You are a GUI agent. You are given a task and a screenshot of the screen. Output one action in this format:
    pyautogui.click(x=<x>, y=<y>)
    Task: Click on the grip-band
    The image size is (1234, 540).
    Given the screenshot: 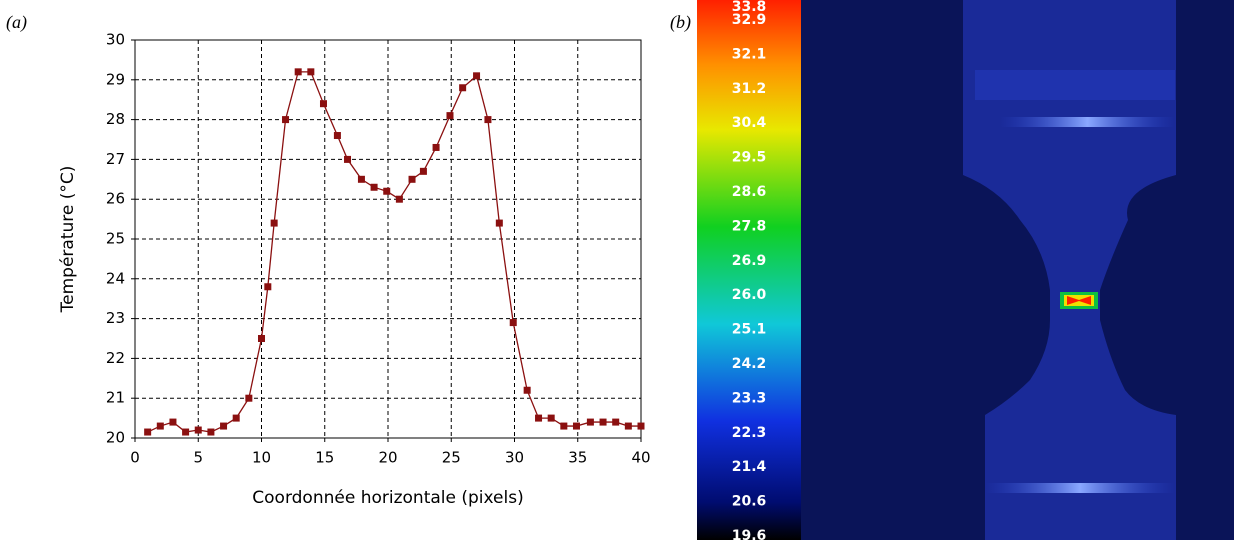 What is the action you would take?
    pyautogui.click(x=1075, y=85)
    